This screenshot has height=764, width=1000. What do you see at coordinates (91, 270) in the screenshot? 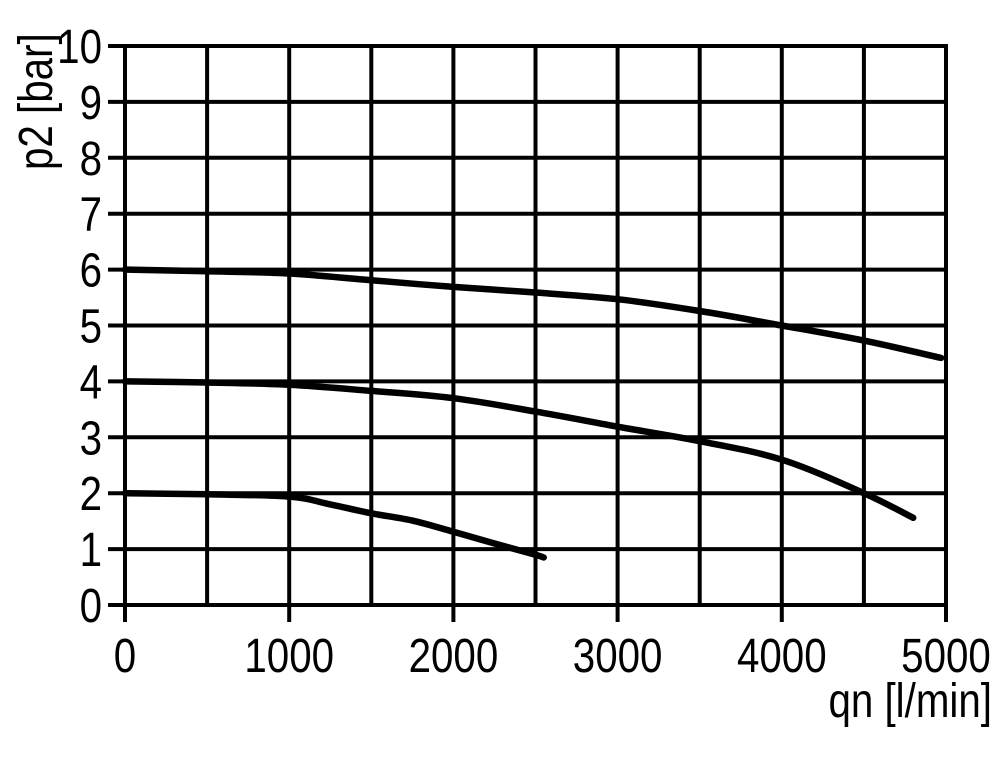
I see `y-tick-label-6: 6` at bounding box center [91, 270].